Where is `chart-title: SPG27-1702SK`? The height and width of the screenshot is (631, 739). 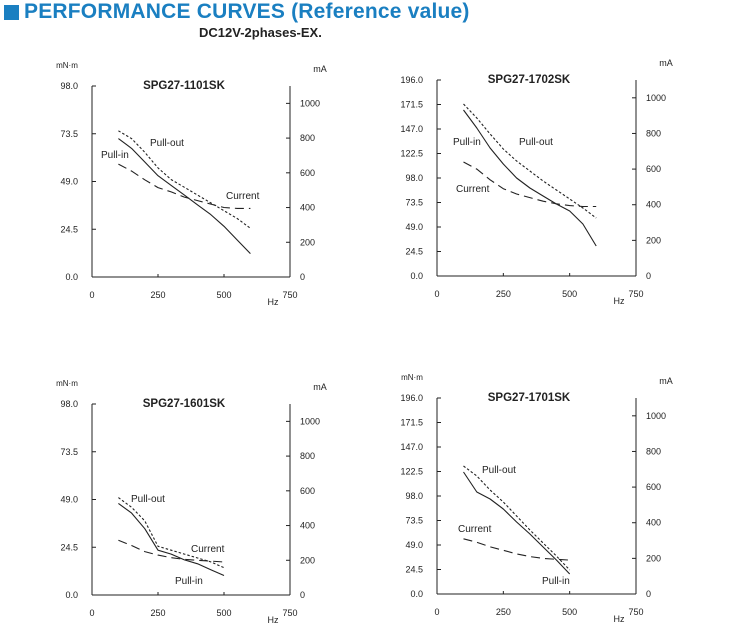 chart-title: SPG27-1702SK is located at coordinates (529, 80).